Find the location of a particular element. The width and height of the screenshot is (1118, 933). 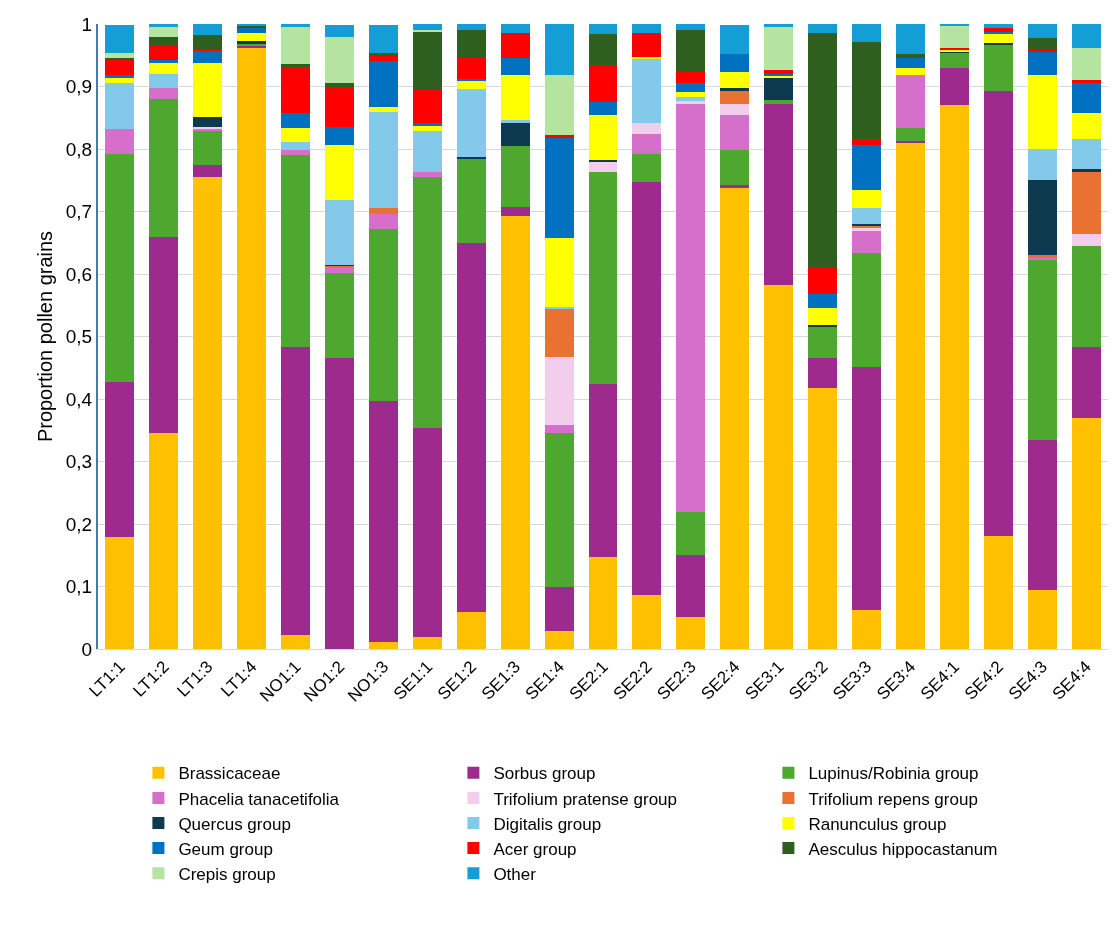

legend-label: Trifolium repens group is located at coordinates (893, 799).